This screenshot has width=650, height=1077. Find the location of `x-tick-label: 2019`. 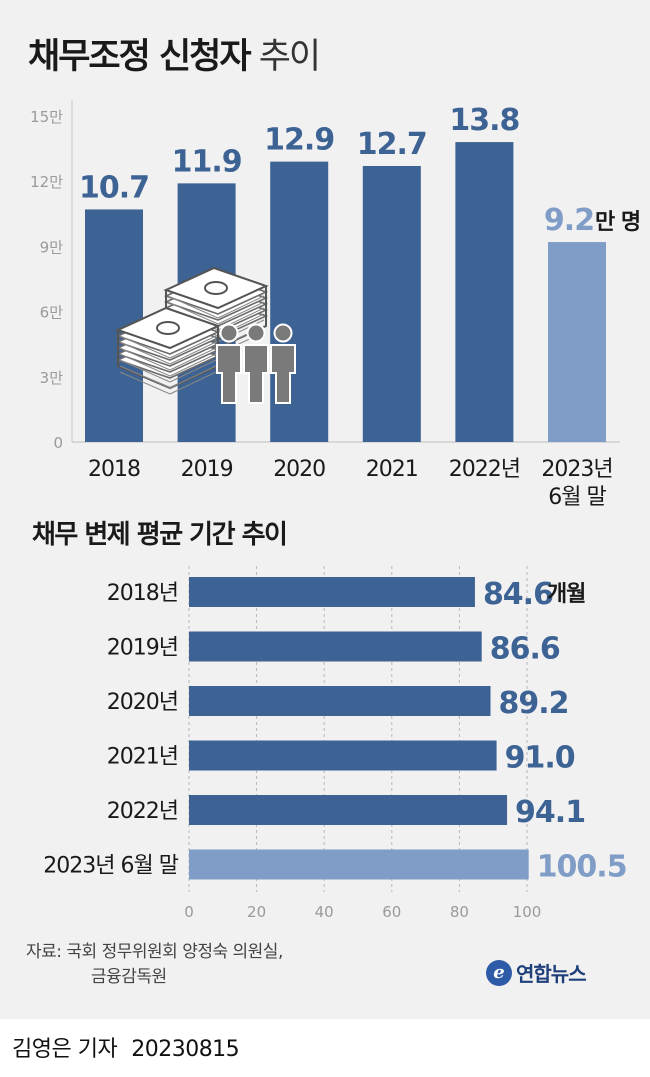

x-tick-label: 2019 is located at coordinates (207, 469).